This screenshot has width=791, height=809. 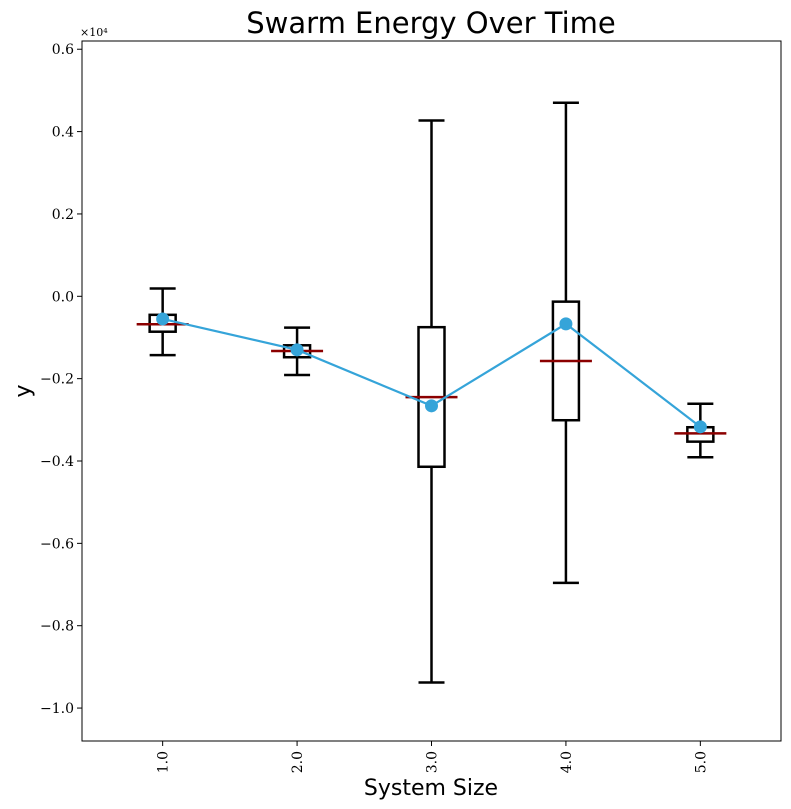 I want to click on x-axis-label: System Size, so click(x=431, y=788).